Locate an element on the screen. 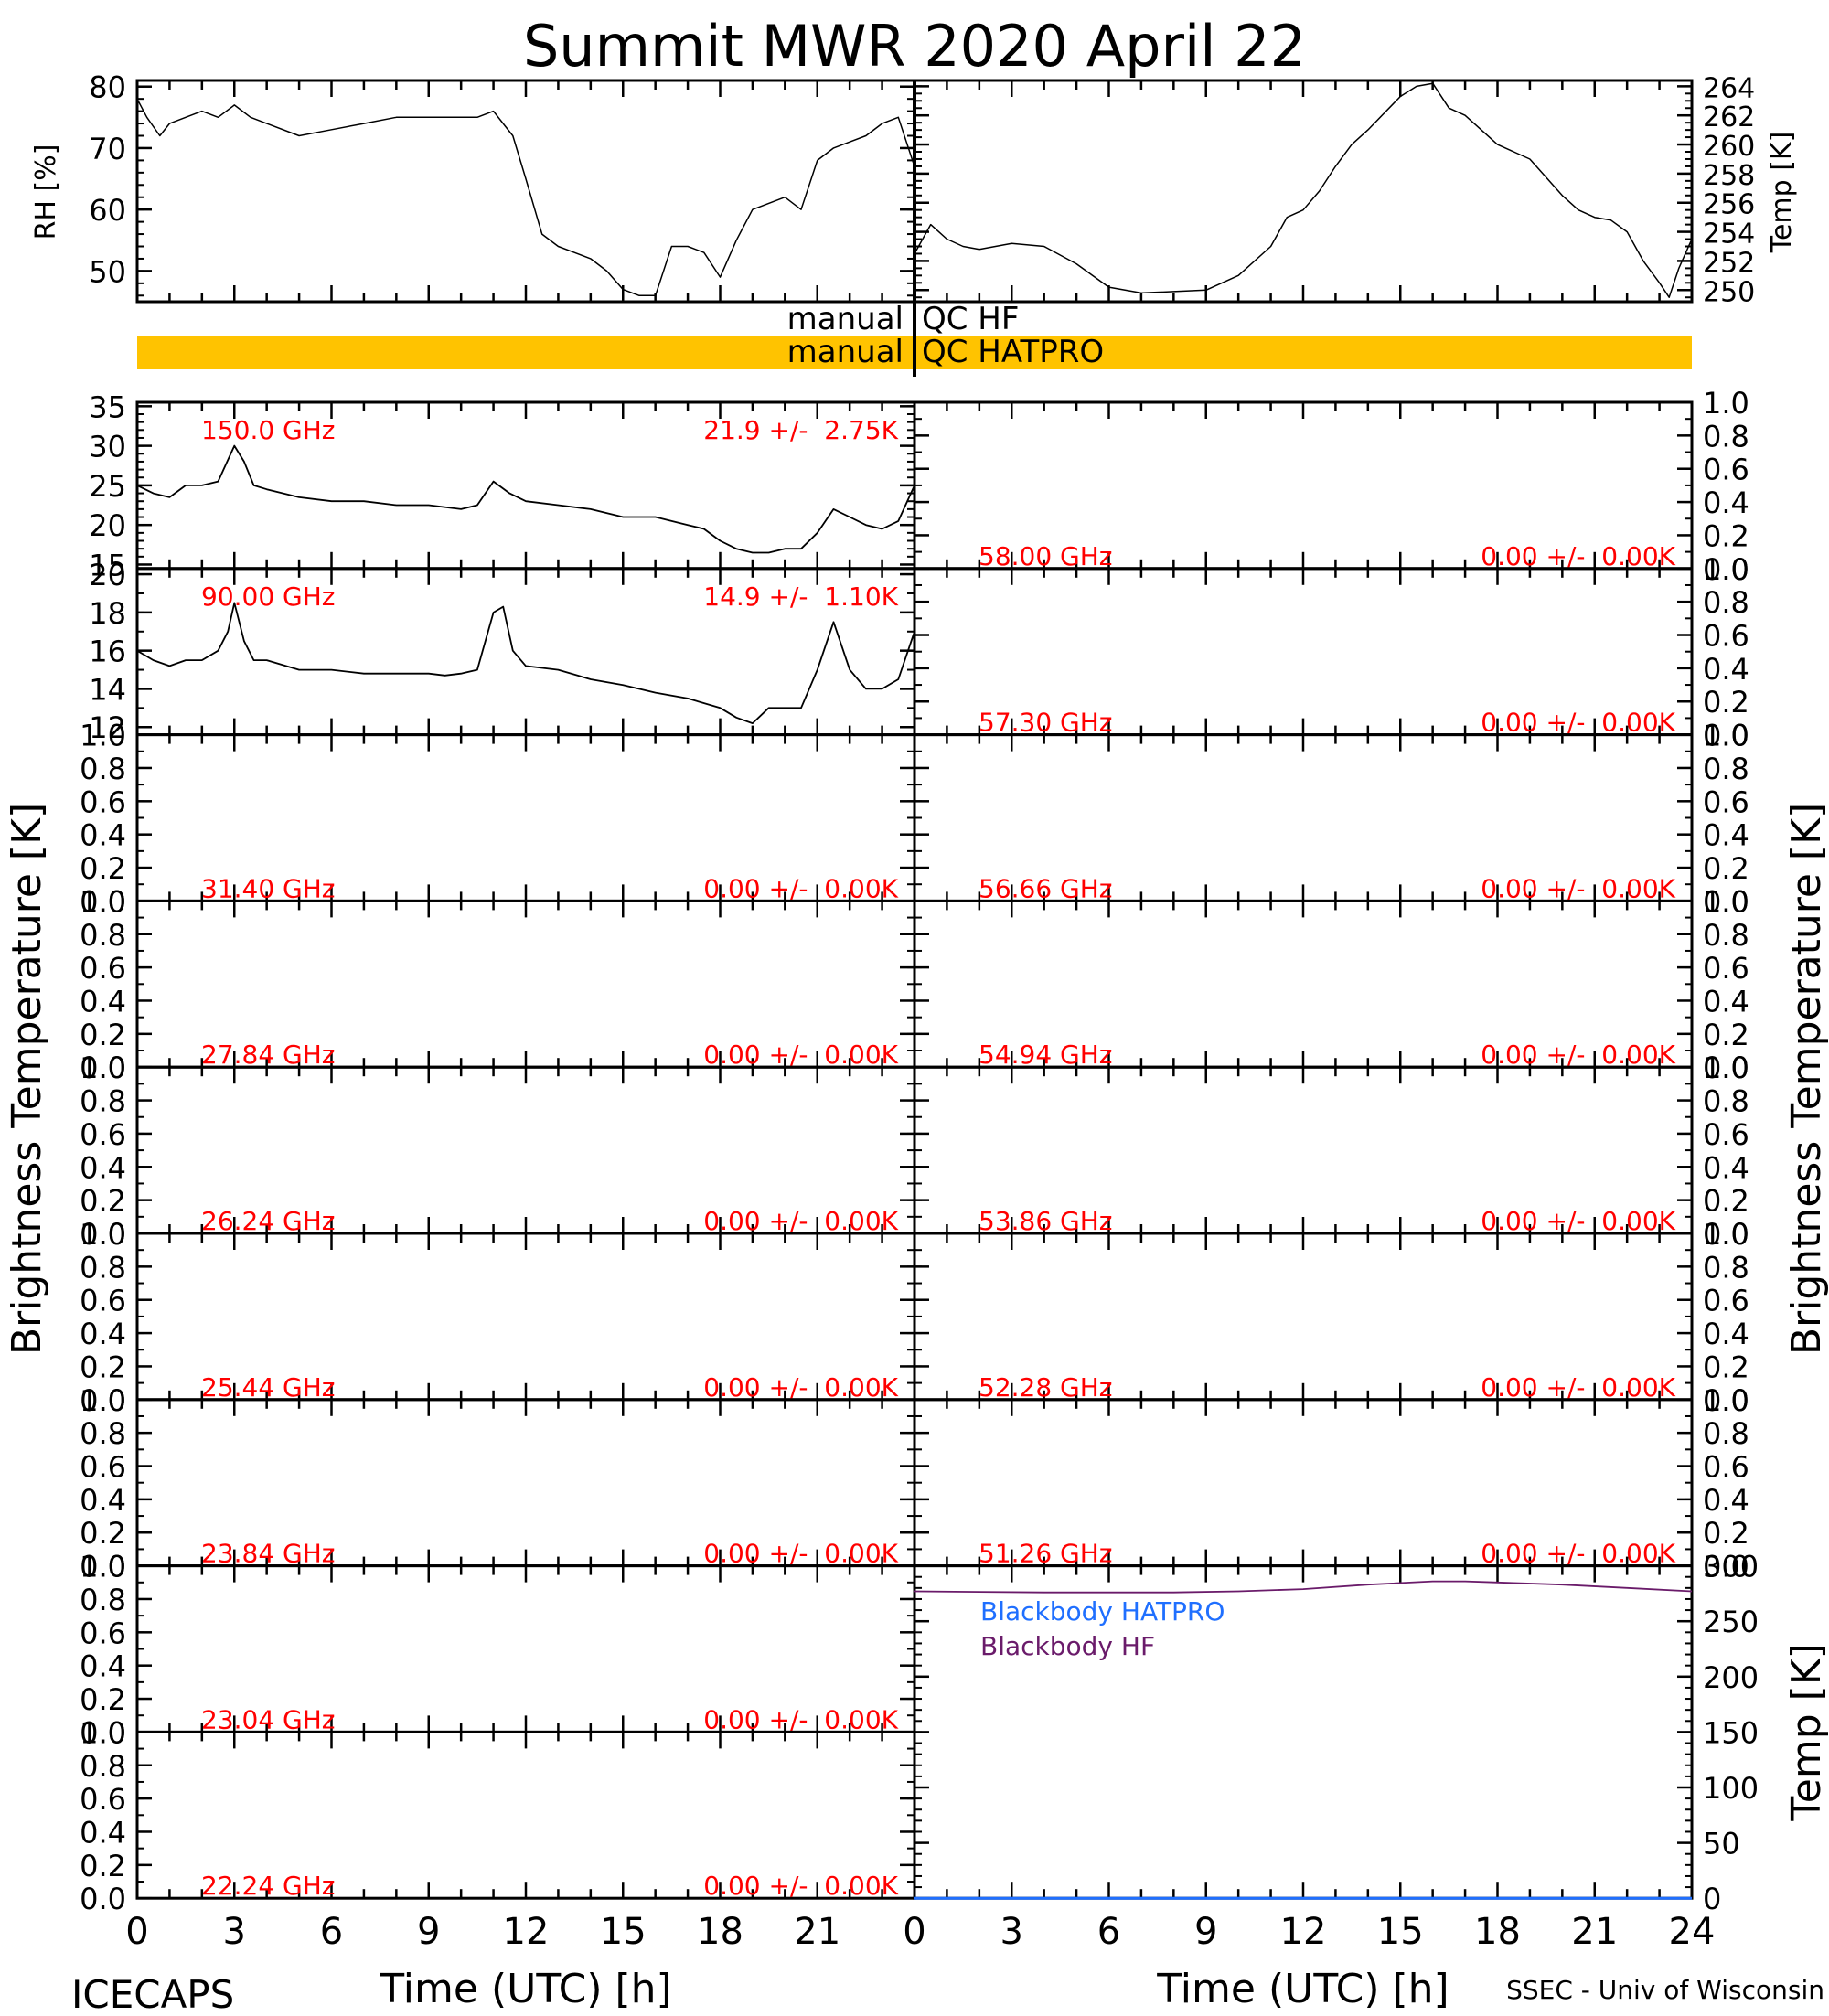 This screenshot has width=1829, height=2016. panel-ch-2304-ytick-label: 0.0 is located at coordinates (103, 1732).